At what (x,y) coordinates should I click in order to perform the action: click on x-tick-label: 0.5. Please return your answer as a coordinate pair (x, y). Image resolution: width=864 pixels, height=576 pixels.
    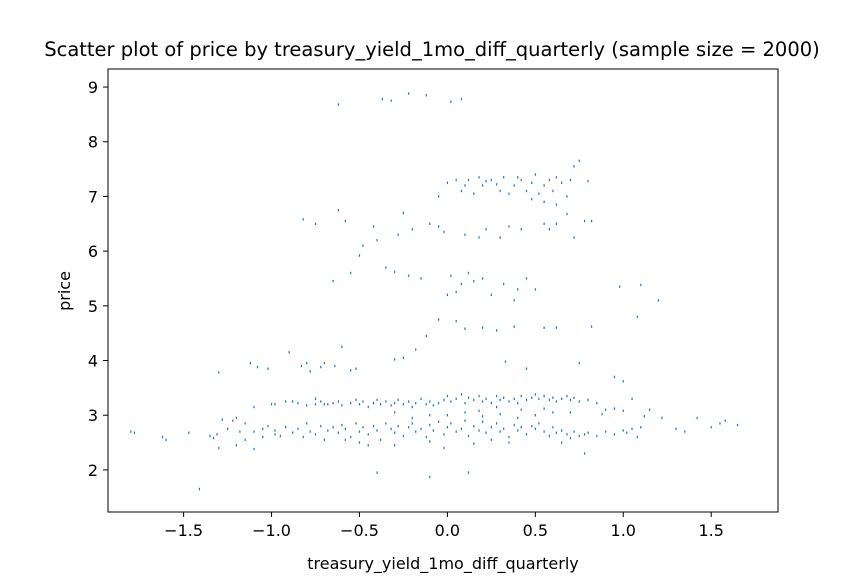
    Looking at the image, I should click on (535, 530).